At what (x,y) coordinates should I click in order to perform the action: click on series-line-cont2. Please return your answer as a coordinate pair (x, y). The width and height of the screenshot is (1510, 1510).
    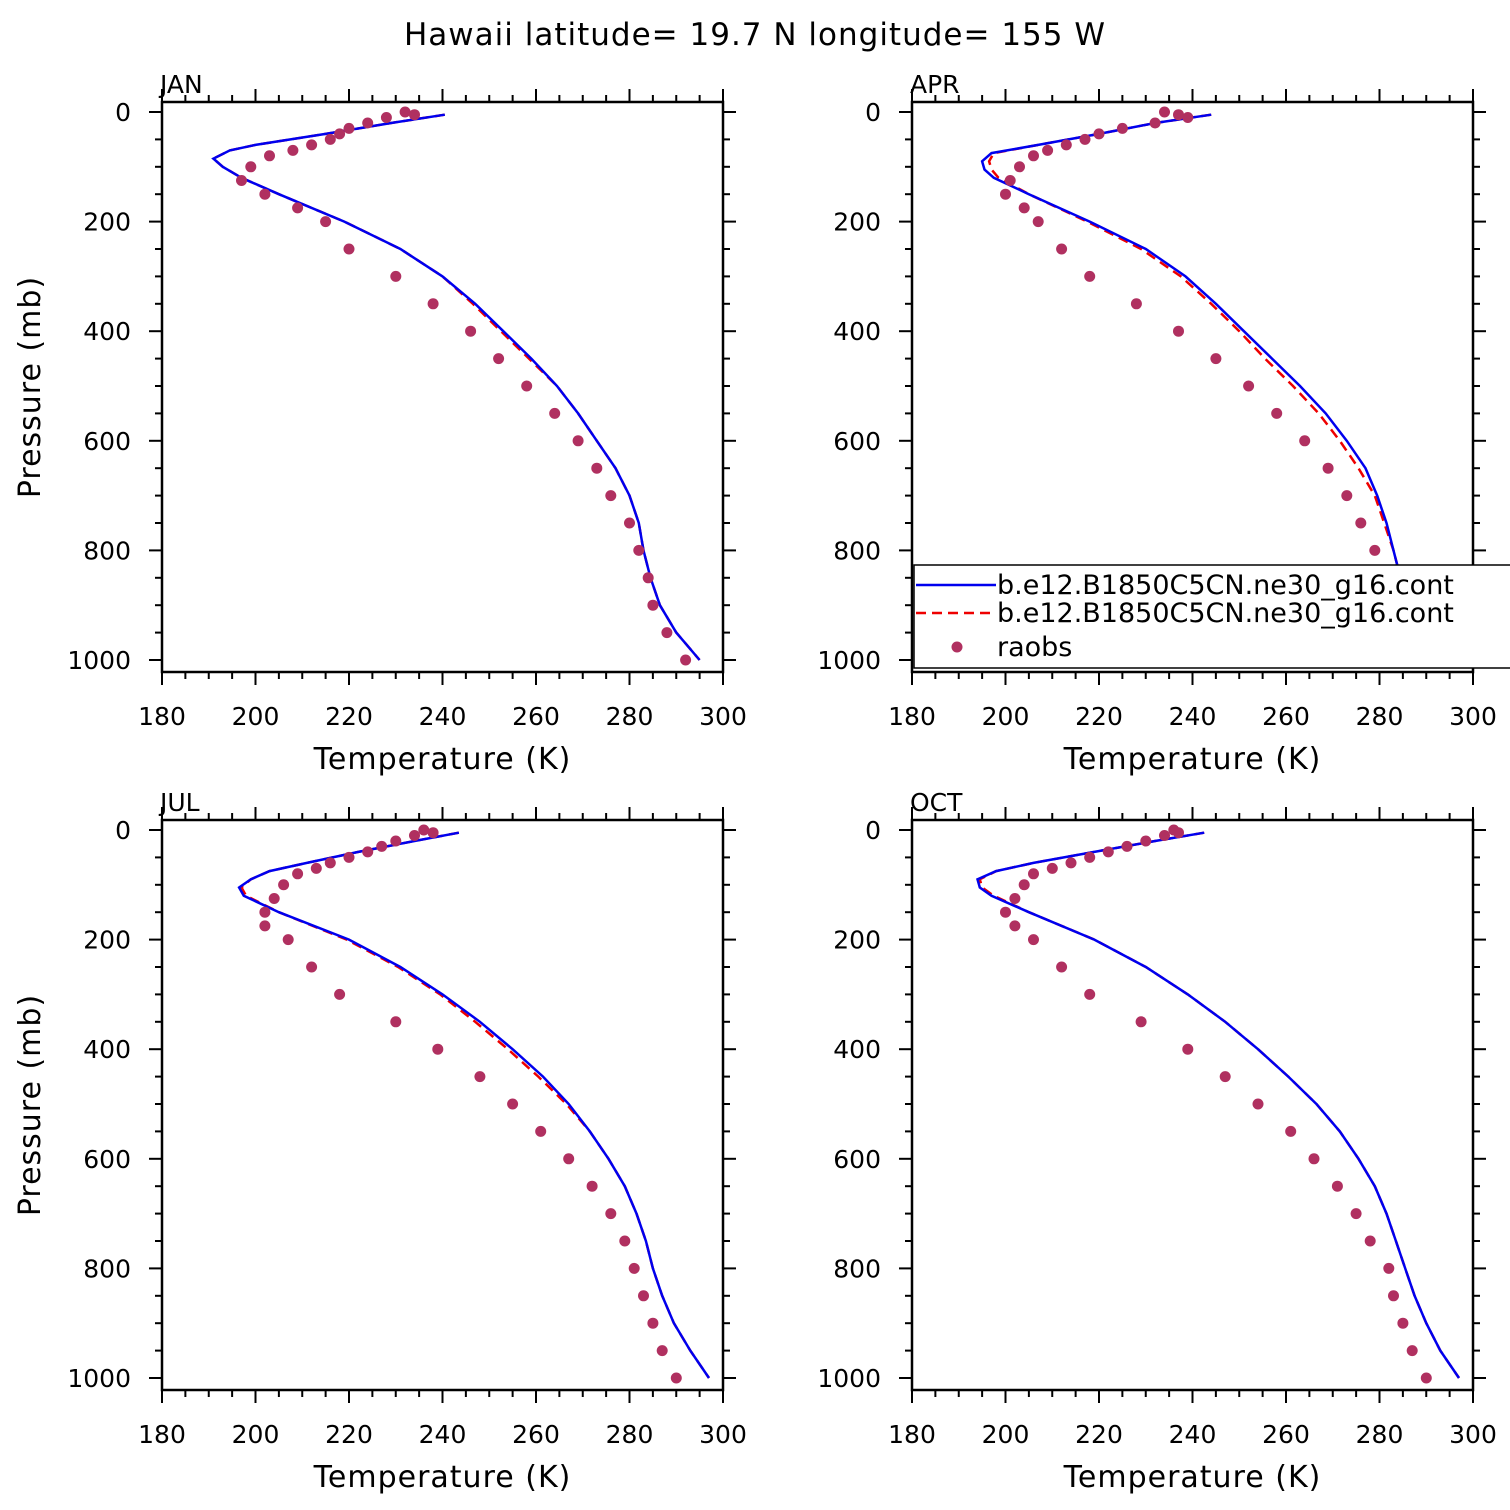
    Looking at the image, I should click on (1219, 1105).